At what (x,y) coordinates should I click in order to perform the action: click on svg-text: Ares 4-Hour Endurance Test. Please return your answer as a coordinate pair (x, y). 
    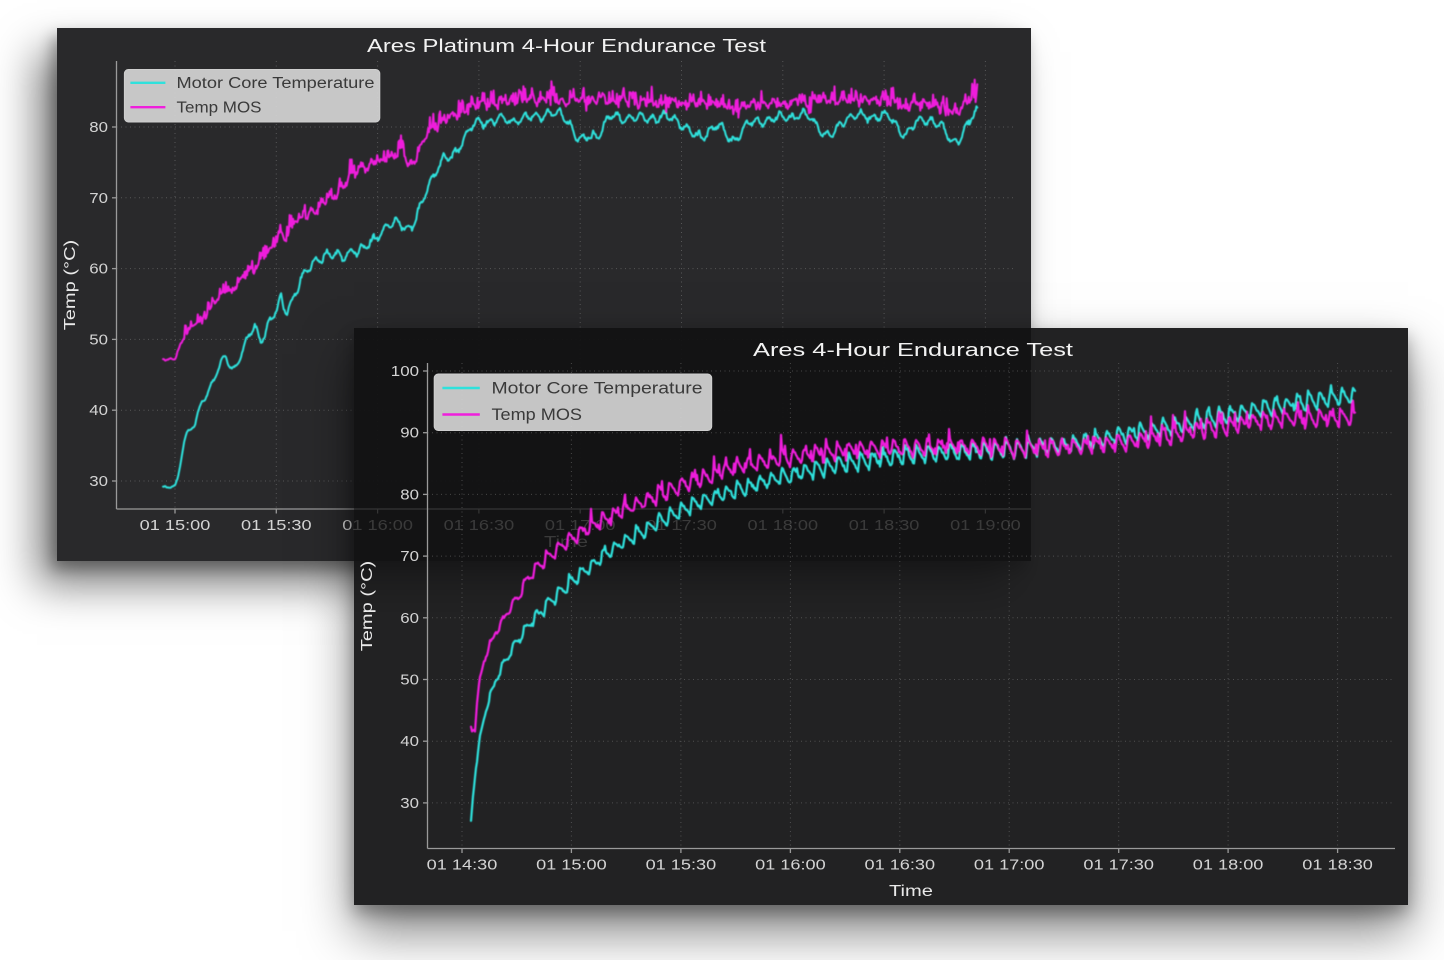
    Looking at the image, I should click on (913, 350).